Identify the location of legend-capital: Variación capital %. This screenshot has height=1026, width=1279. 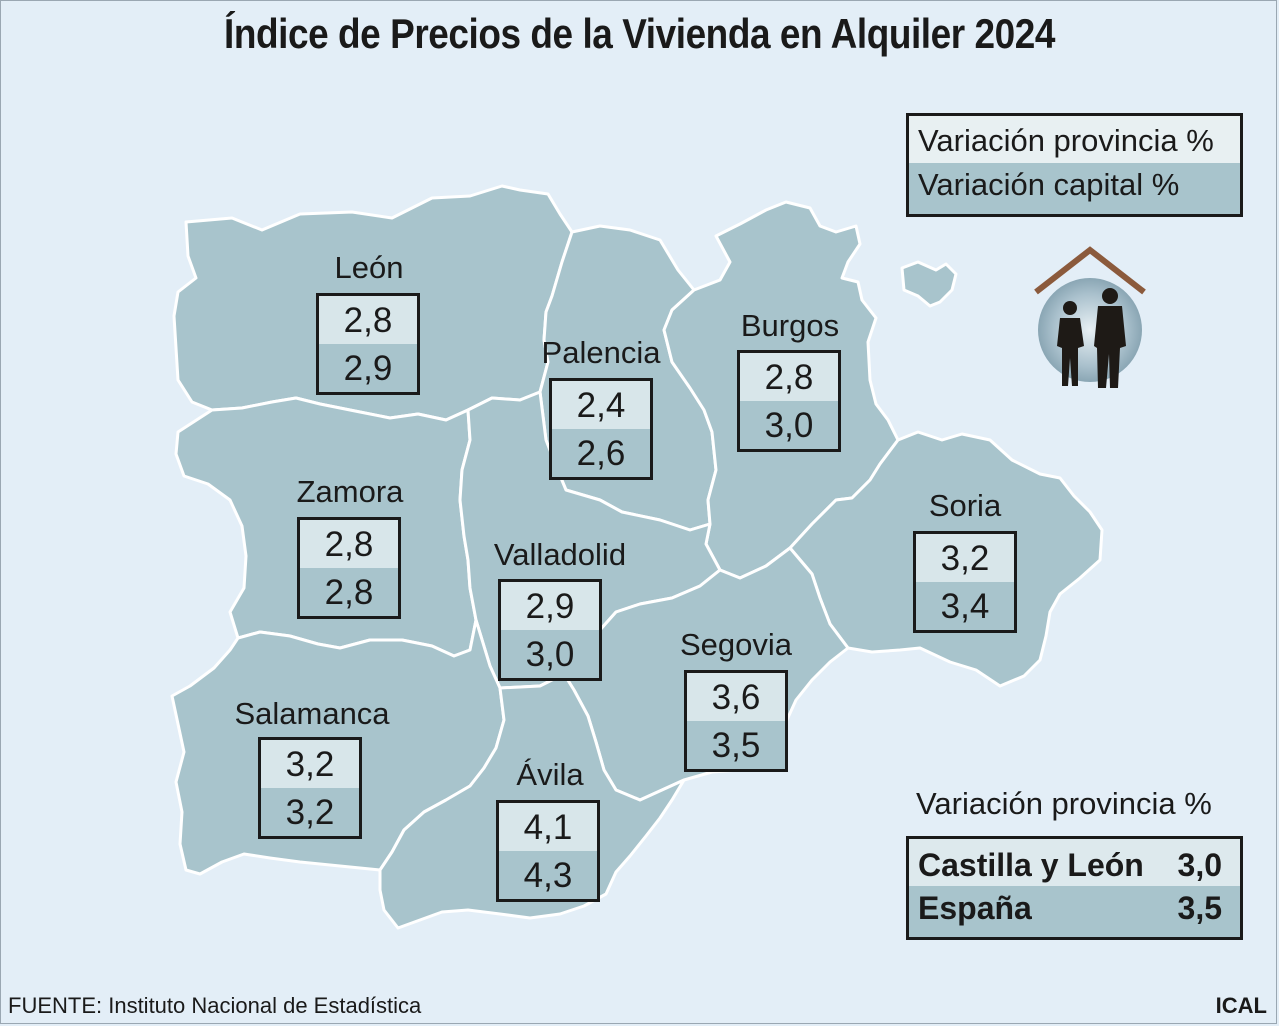
(1049, 184).